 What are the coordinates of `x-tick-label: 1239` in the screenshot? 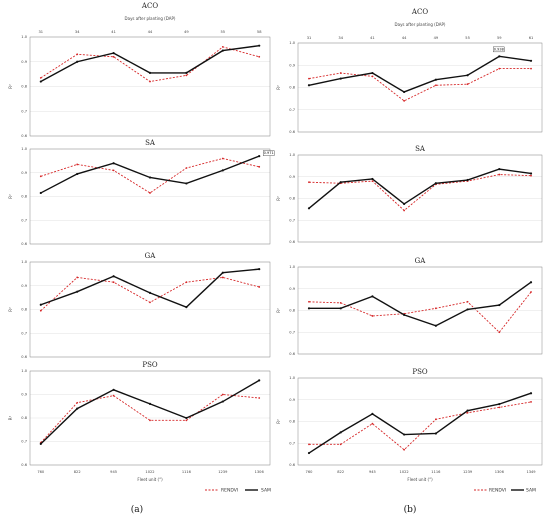 It's located at (223, 472).